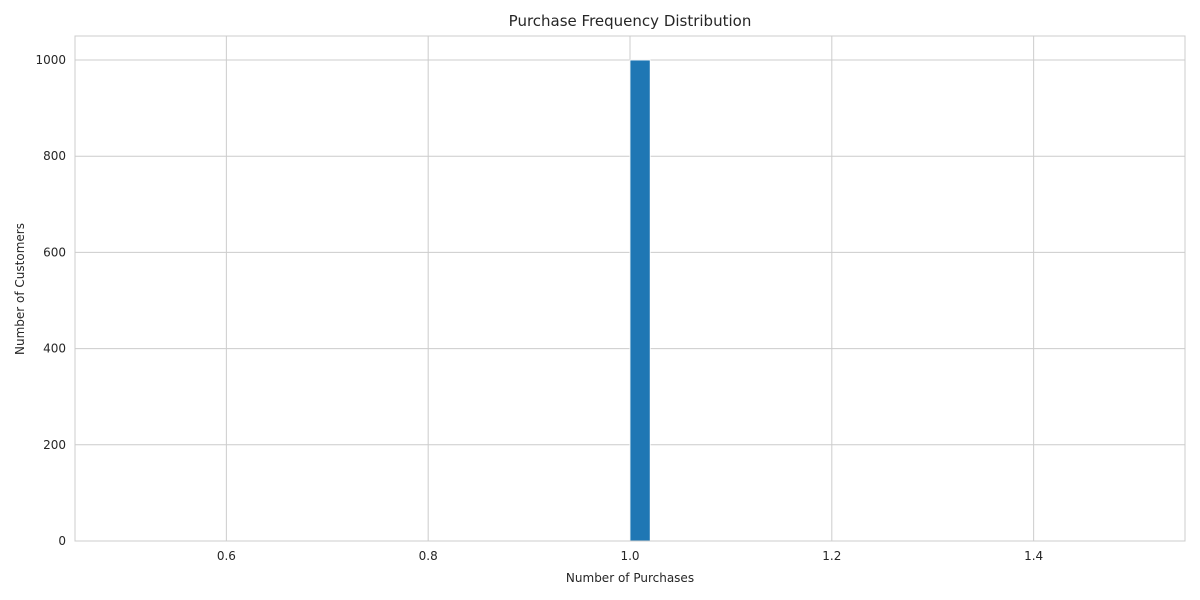 This screenshot has height=600, width=1200. Describe the element at coordinates (54, 445) in the screenshot. I see `y-tick-label: 200` at that location.